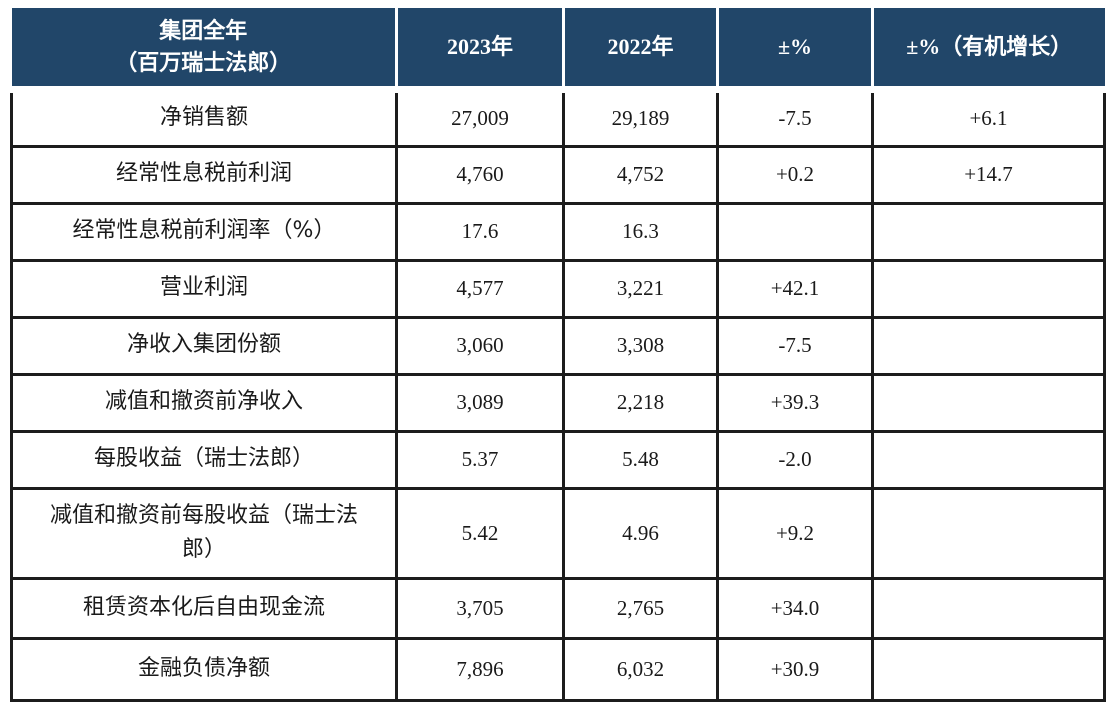 The image size is (1112, 715). What do you see at coordinates (480, 117) in the screenshot?
I see `value-2023: 27,009` at bounding box center [480, 117].